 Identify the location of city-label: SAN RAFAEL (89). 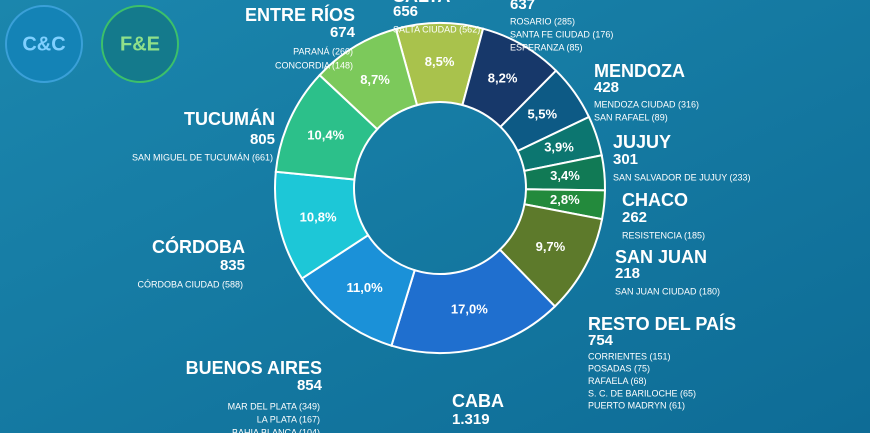
(631, 117).